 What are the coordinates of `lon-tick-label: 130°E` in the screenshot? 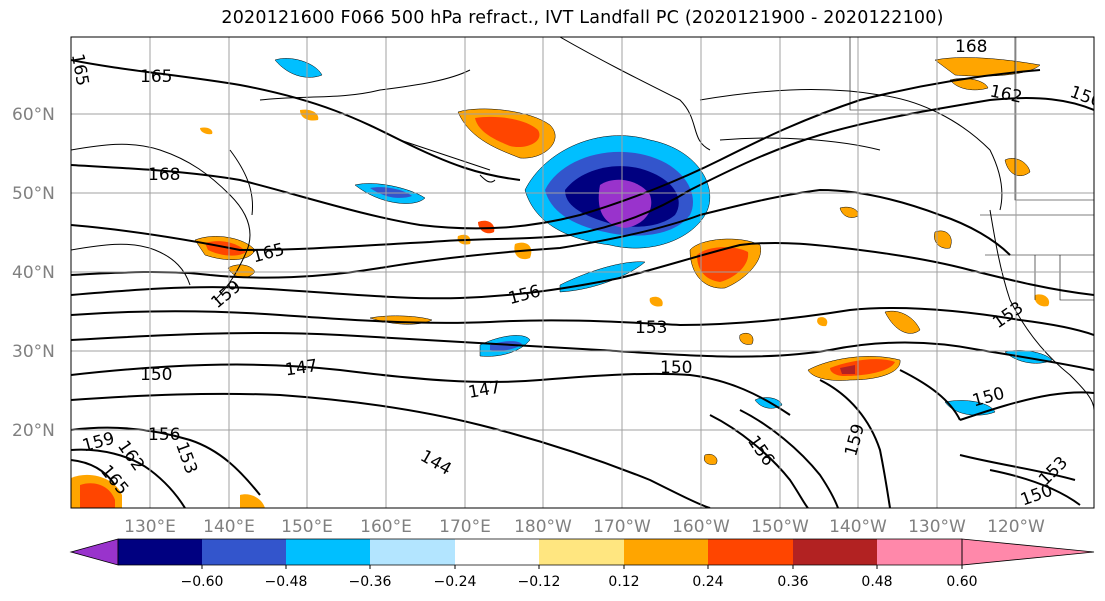 It's located at (150, 527).